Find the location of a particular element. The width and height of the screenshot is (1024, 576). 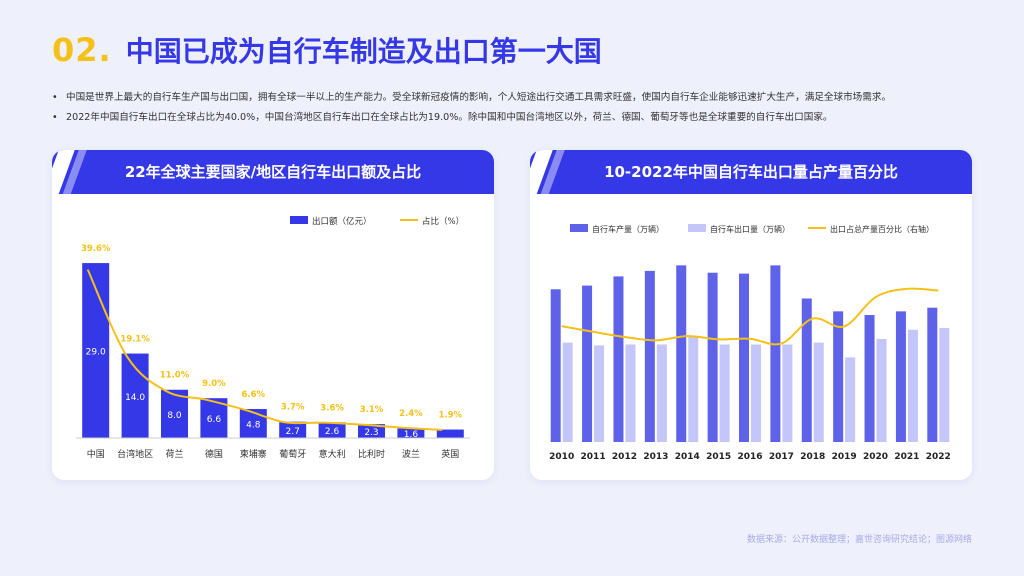

bar-value-label: 2.6 is located at coordinates (332, 432).